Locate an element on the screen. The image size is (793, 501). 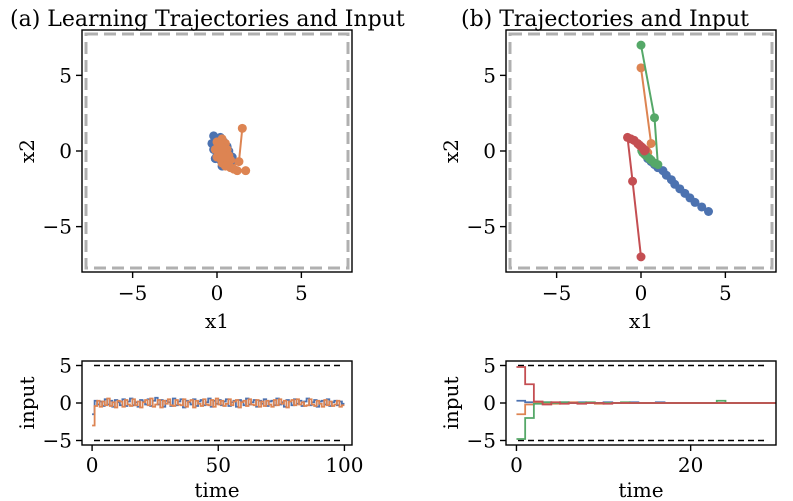
panel-a-title: (a) Learning Trajectories and Input is located at coordinates (207, 19).